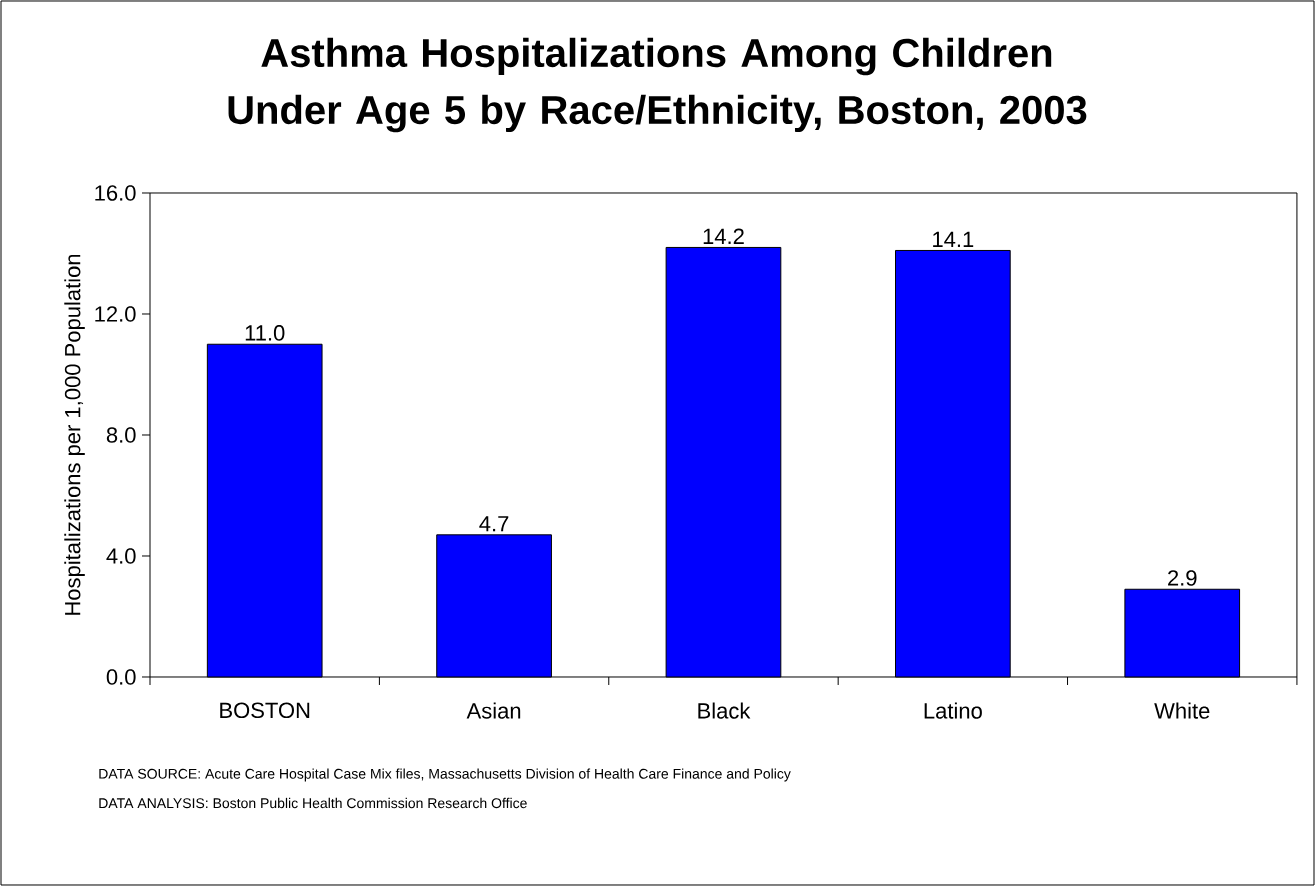 This screenshot has width=1315, height=886. Describe the element at coordinates (265, 333) in the screenshot. I see `data-label: 11.0` at that location.